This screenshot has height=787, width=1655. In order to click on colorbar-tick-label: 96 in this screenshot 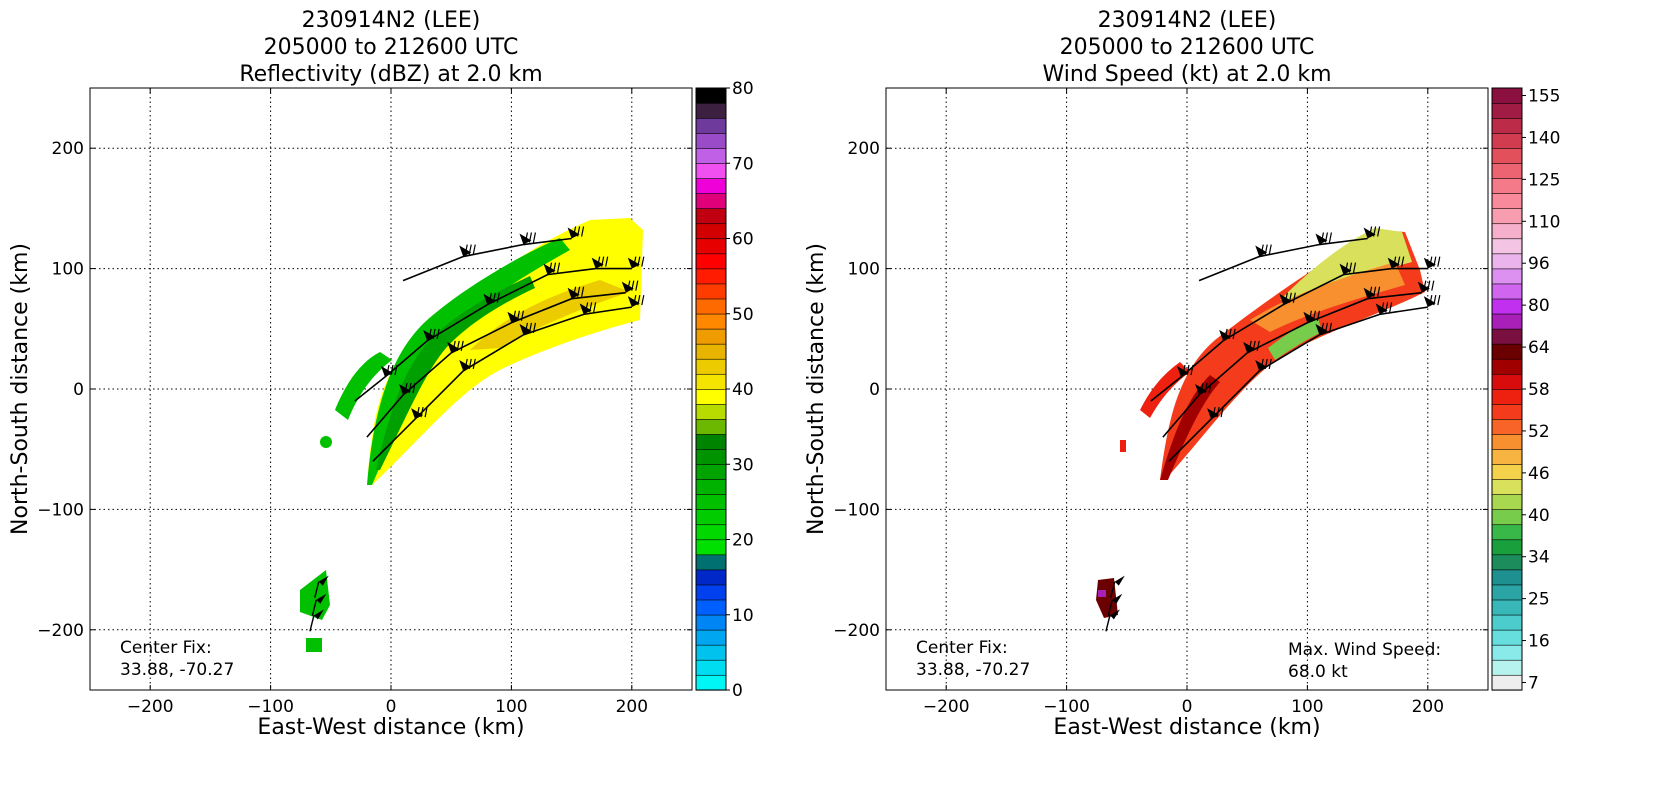, I will do `click(1539, 264)`.